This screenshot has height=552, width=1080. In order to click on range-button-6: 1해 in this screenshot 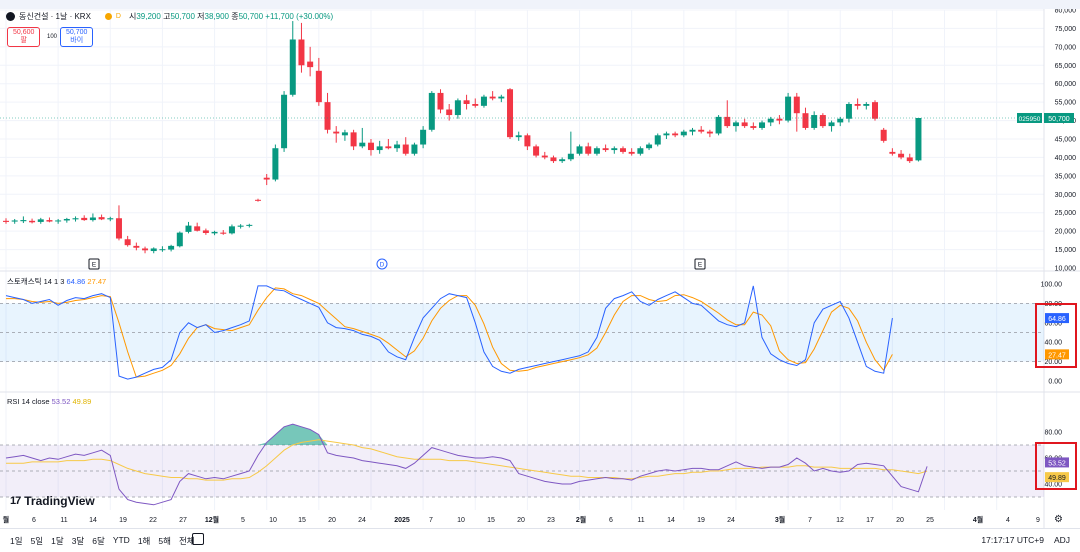, I will do `click(144, 541)`.